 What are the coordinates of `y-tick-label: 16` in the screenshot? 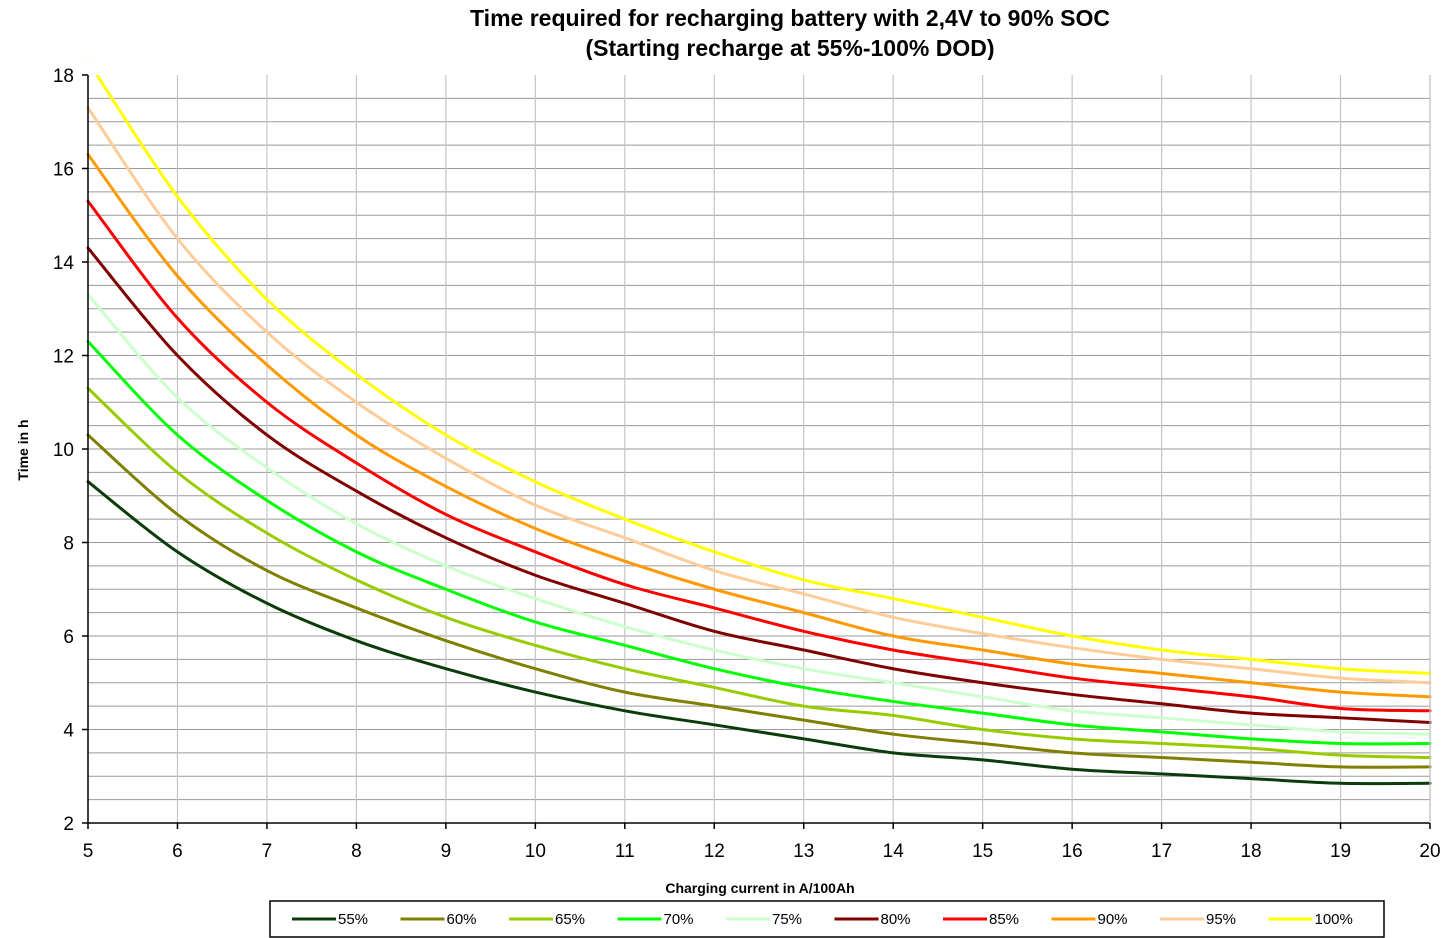 It's located at (63, 170).